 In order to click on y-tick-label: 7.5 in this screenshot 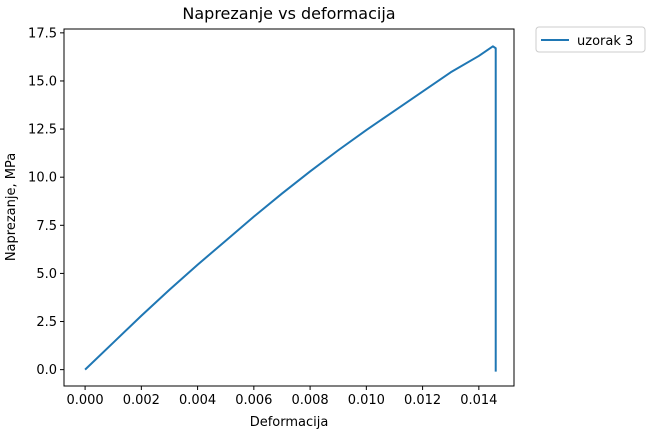, I will do `click(46, 226)`.